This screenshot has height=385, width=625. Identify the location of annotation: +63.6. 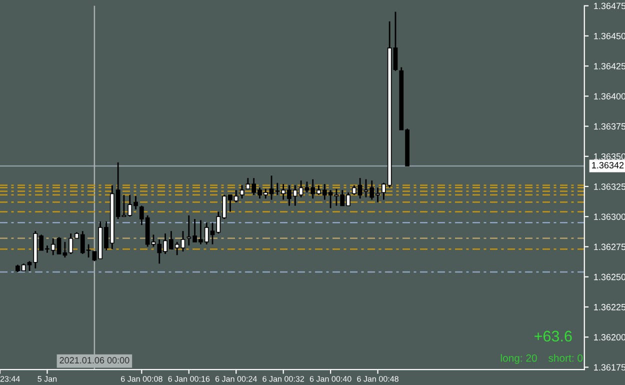
(553, 336).